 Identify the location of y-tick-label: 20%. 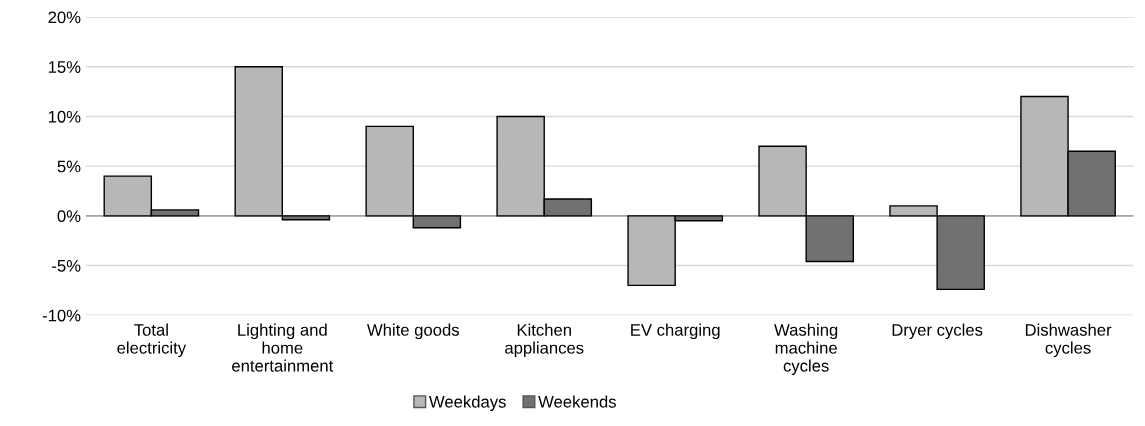
(64, 17).